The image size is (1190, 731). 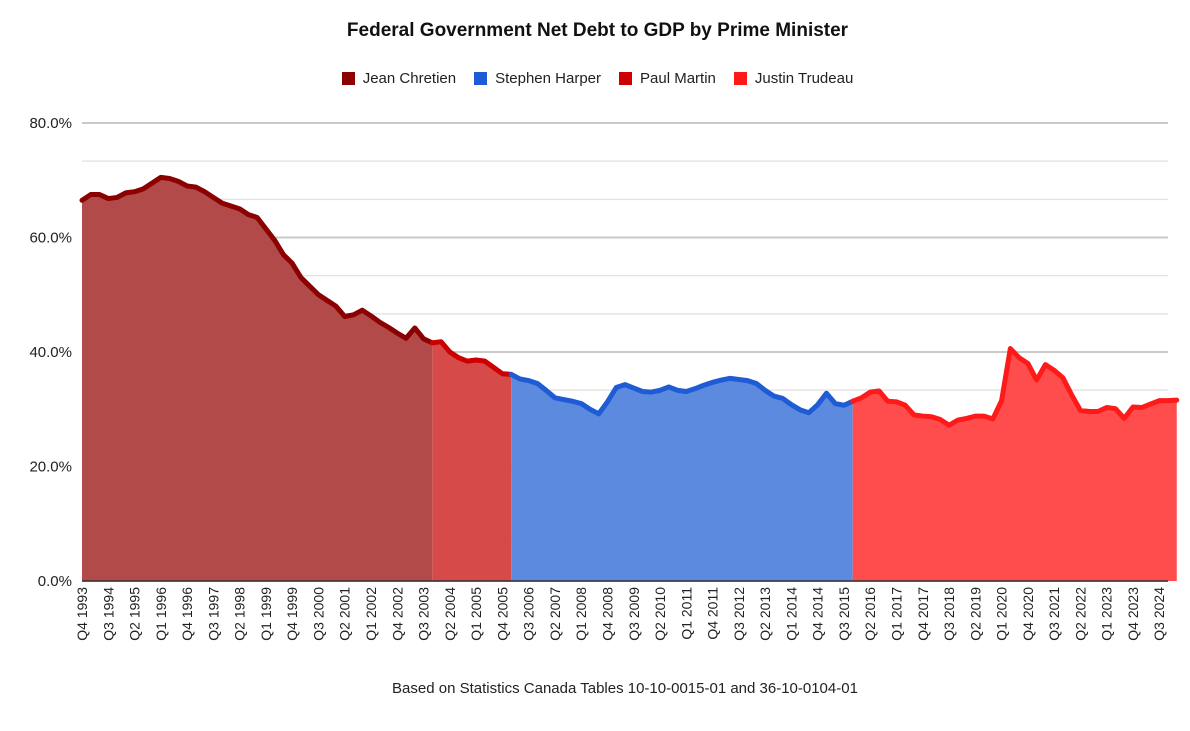 What do you see at coordinates (50, 467) in the screenshot?
I see `y-tick-label: 20.0%` at bounding box center [50, 467].